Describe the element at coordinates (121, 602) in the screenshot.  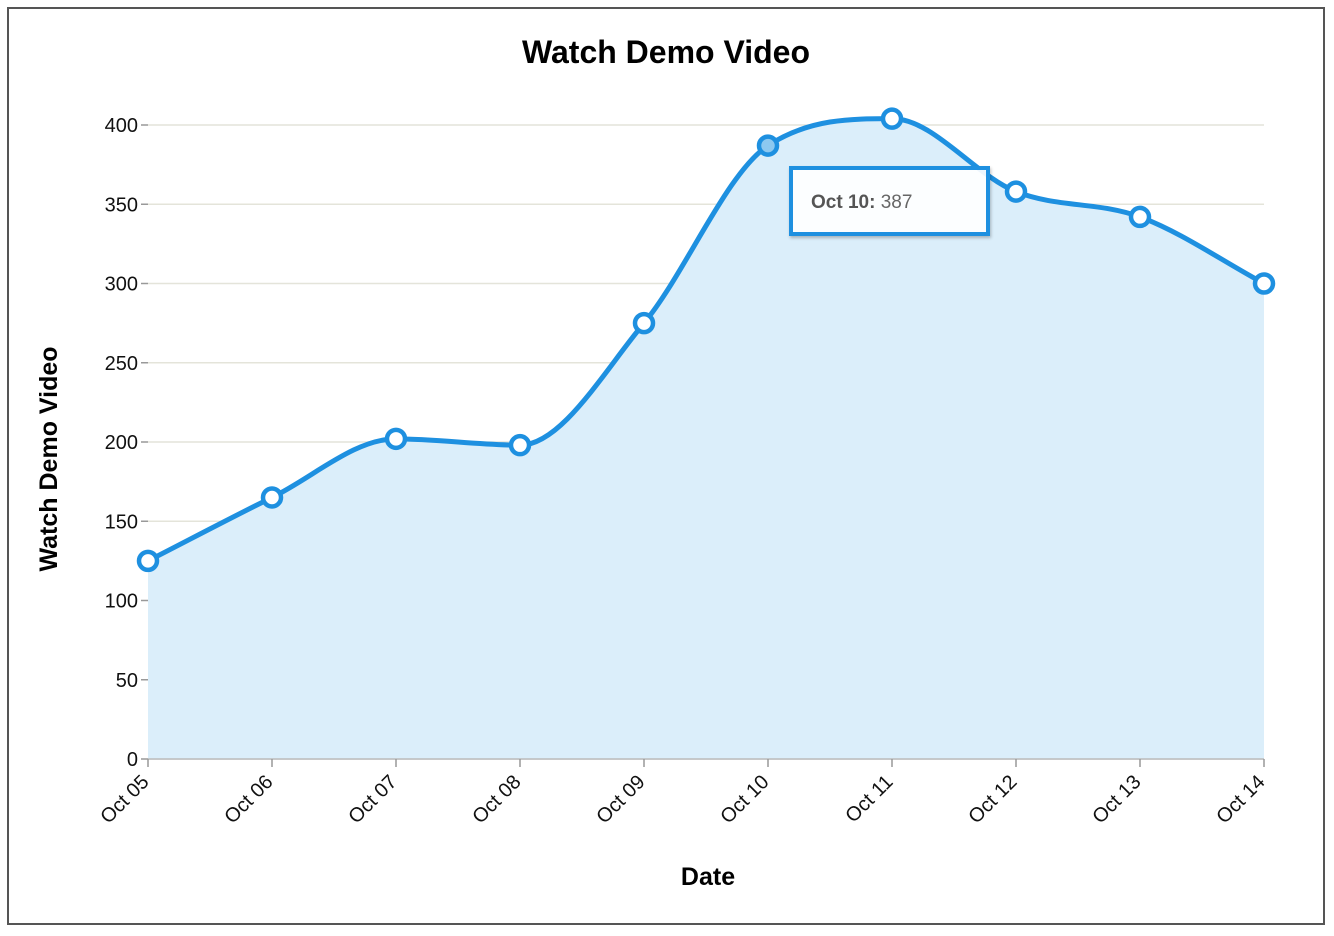
I see `y-tick-label: 100` at that location.